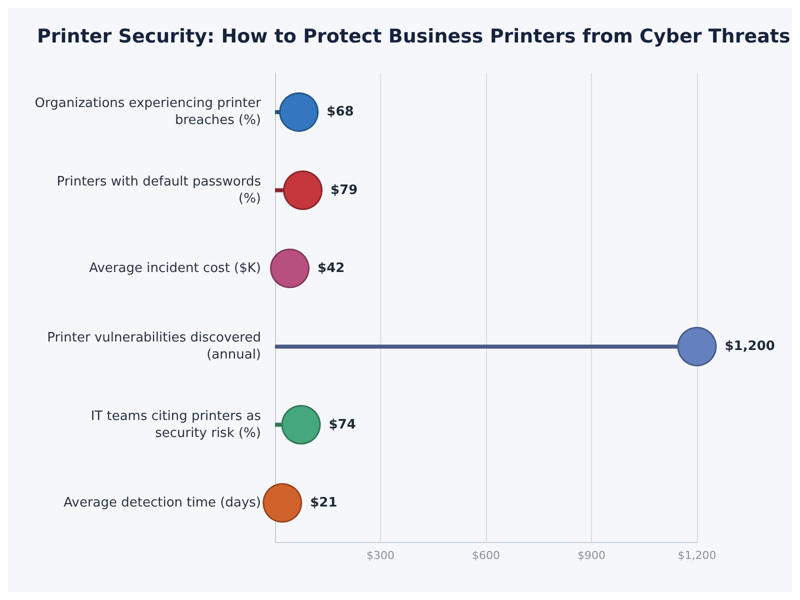 Image resolution: width=800 pixels, height=600 pixels. Describe the element at coordinates (340, 112) in the screenshot. I see `data-label: $68` at that location.